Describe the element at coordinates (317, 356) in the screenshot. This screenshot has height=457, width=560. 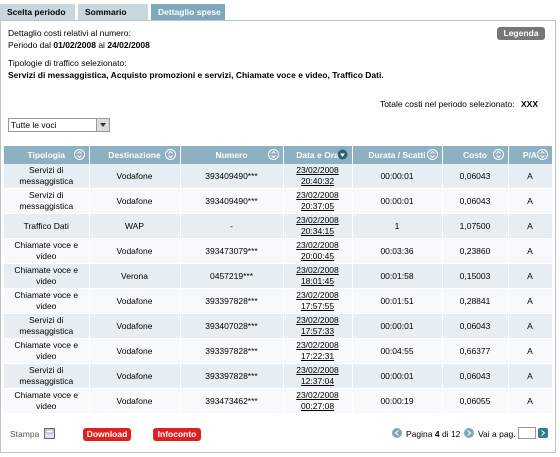
I see `time: 17:22:31` at that location.